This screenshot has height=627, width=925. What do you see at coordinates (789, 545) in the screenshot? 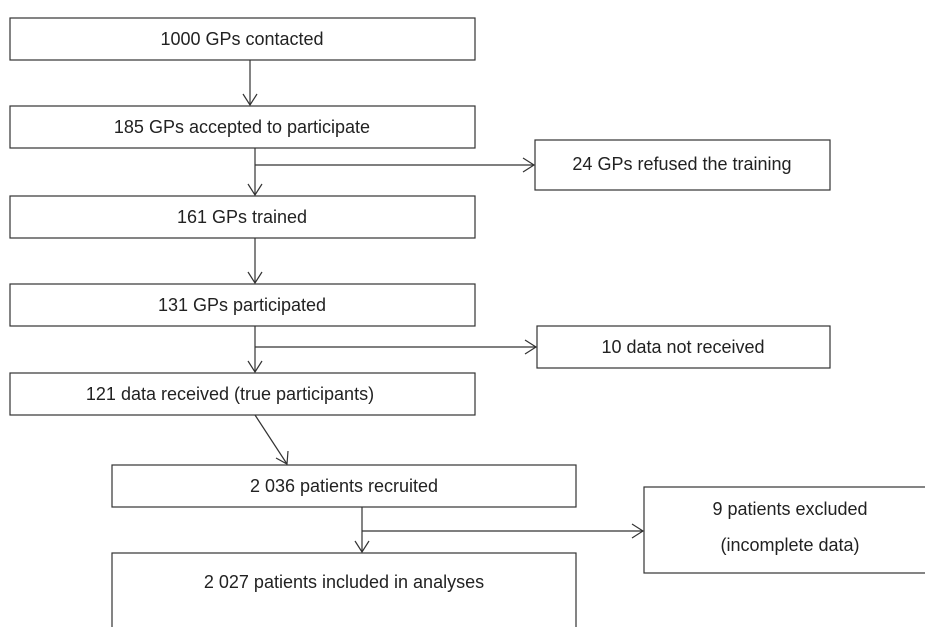
I see `node-label: (incomplete data)` at bounding box center [789, 545].